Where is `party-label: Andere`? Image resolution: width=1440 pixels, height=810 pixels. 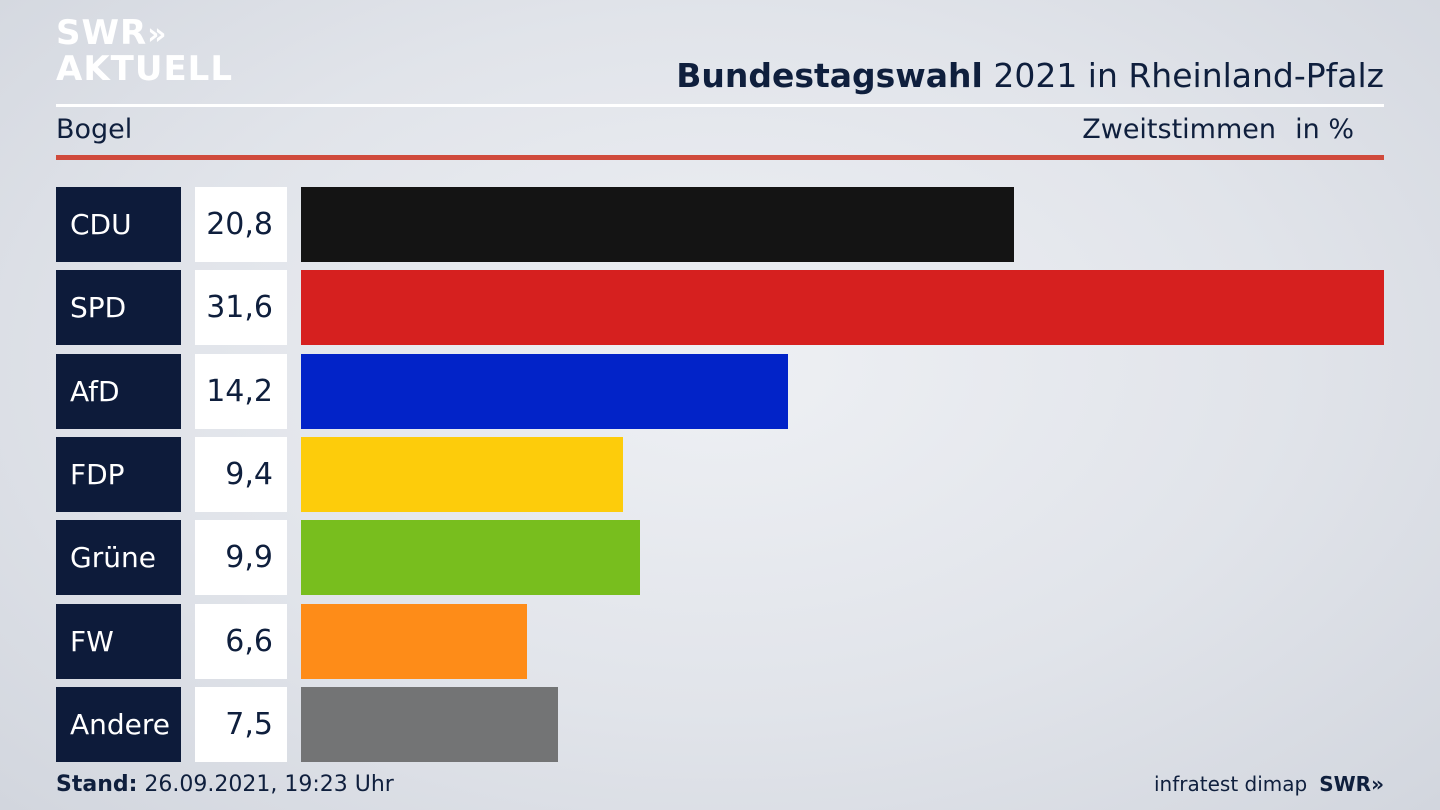 party-label: Andere is located at coordinates (118, 724).